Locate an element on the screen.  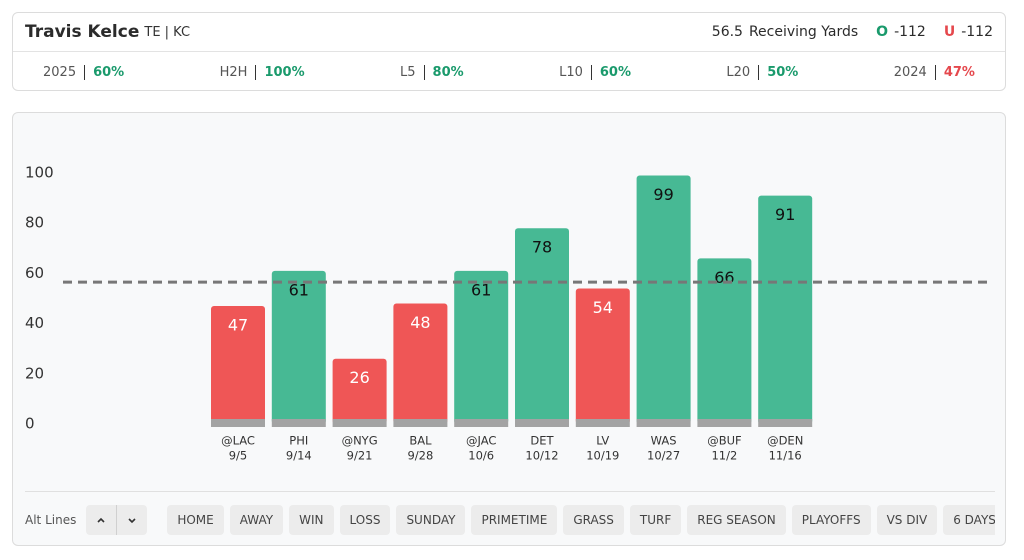
filter-chip: HOME is located at coordinates (195, 520).